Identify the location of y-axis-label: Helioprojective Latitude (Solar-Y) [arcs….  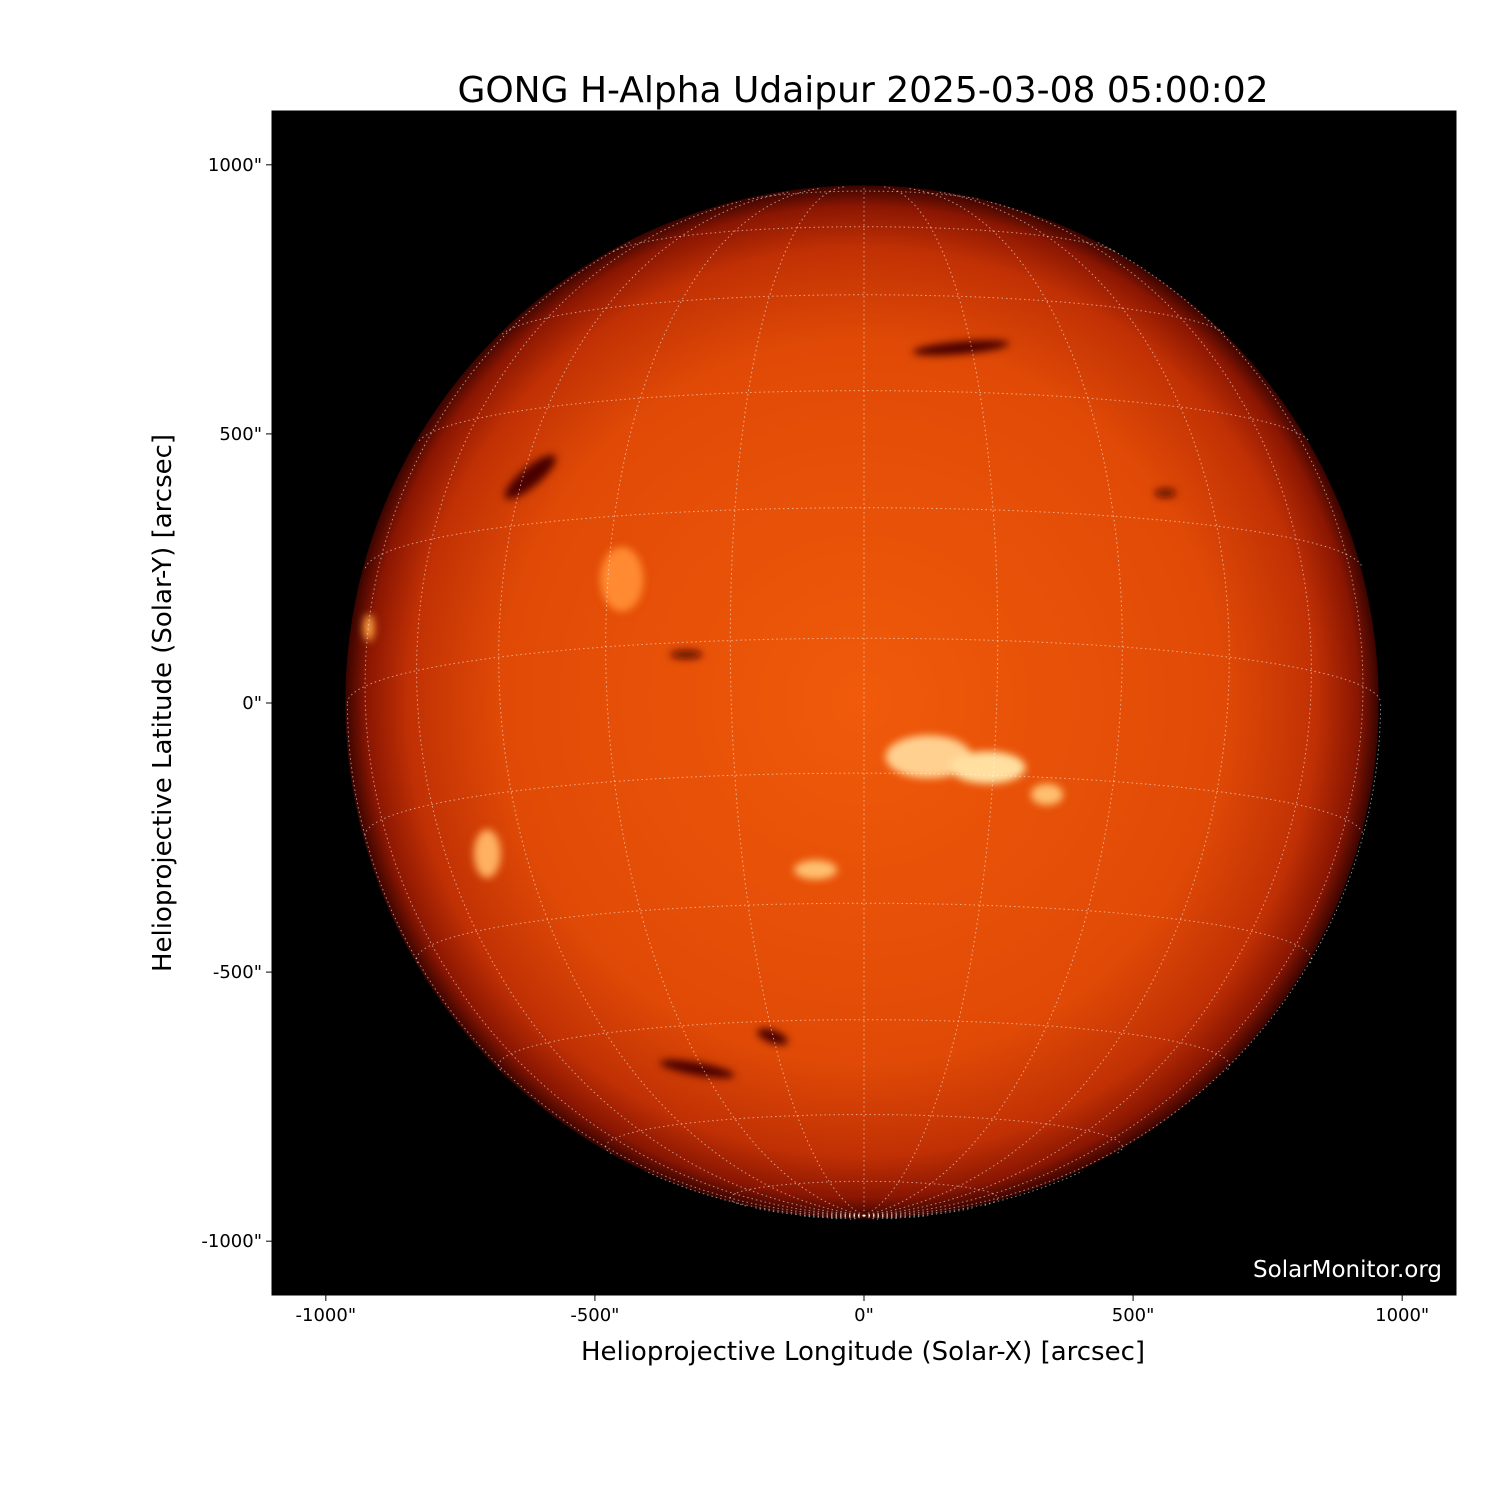
(163, 703).